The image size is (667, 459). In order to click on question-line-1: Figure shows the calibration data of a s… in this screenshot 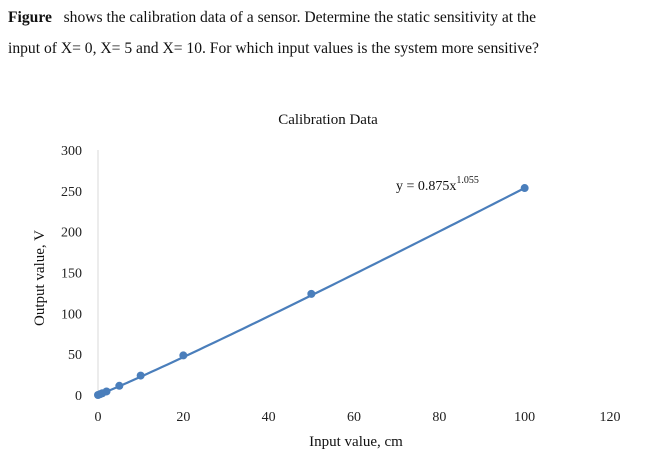, I will do `click(334, 17)`.